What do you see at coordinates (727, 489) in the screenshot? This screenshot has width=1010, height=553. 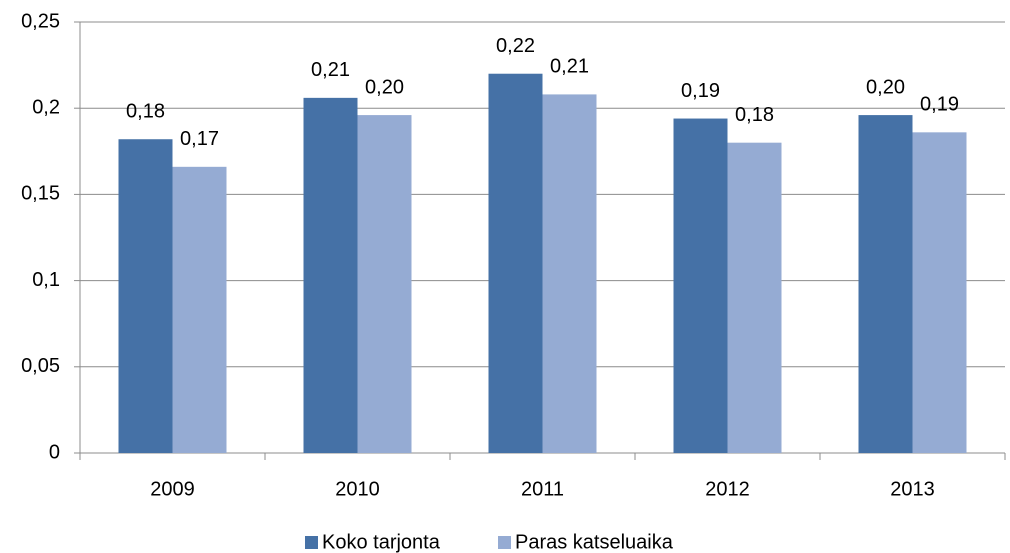 I see `x-tick-label: 2012` at bounding box center [727, 489].